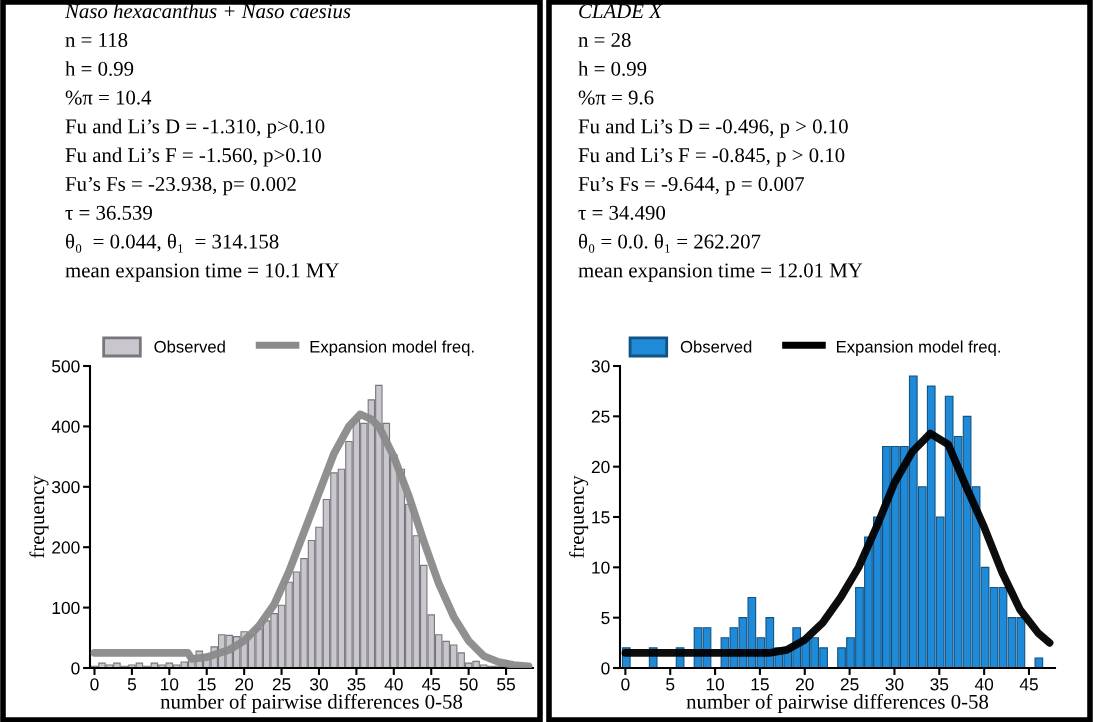 The height and width of the screenshot is (722, 1093). What do you see at coordinates (600, 416) in the screenshot?
I see `y-tick-label: 25` at bounding box center [600, 416].